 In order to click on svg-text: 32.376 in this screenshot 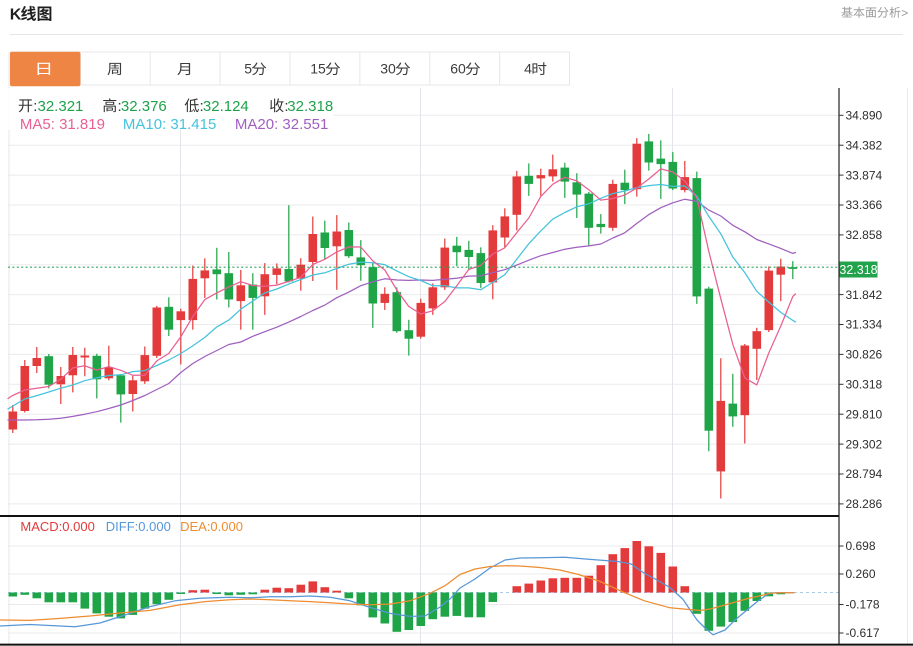, I will do `click(144, 106)`.